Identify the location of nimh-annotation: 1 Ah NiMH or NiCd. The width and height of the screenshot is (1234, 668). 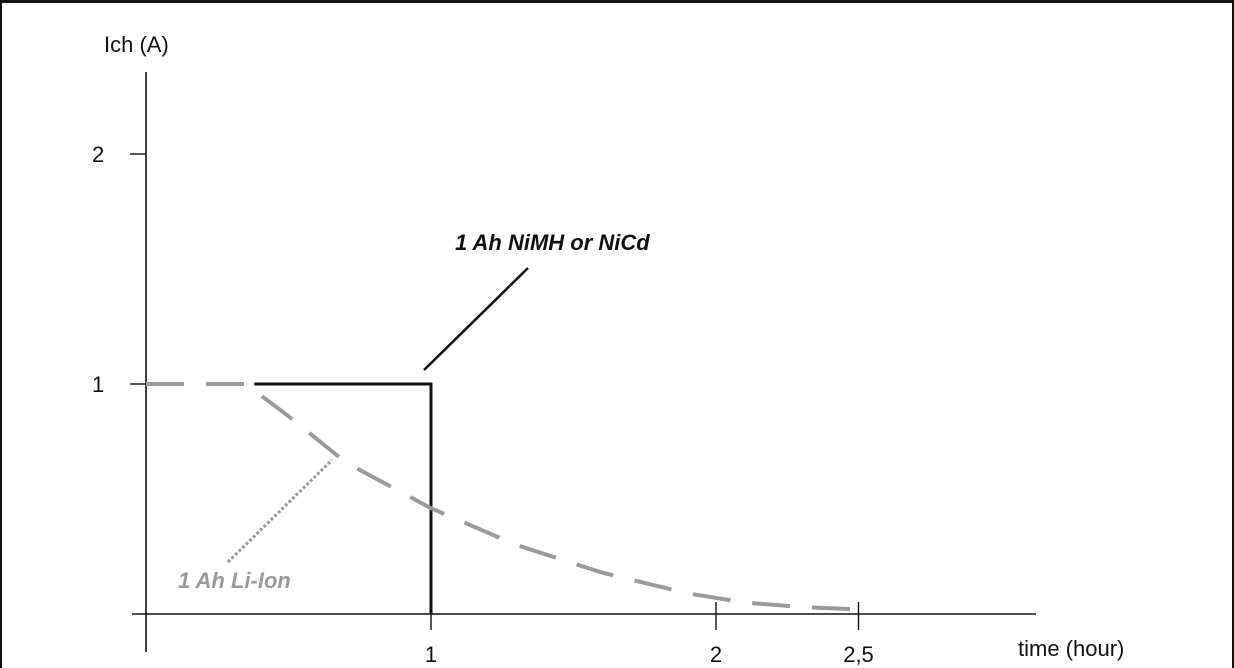
(552, 242).